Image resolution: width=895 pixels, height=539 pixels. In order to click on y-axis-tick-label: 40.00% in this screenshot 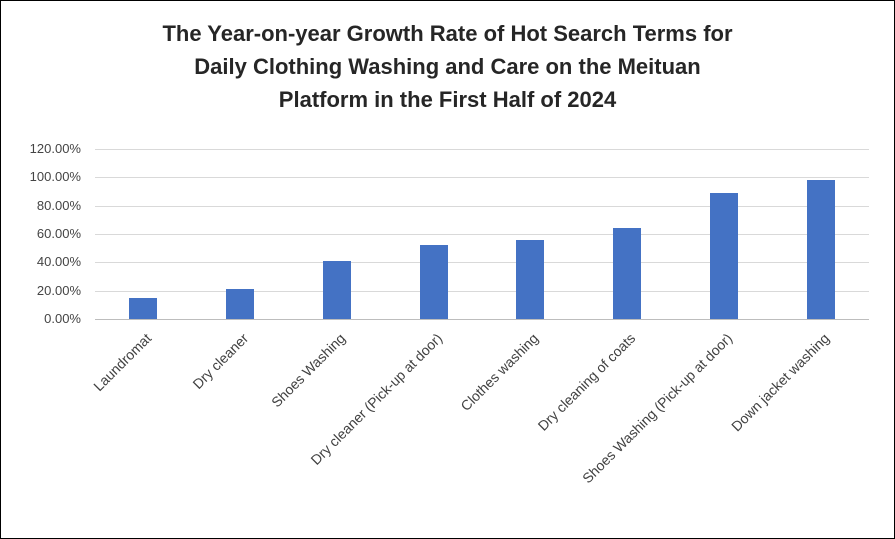, I will do `click(58, 262)`.